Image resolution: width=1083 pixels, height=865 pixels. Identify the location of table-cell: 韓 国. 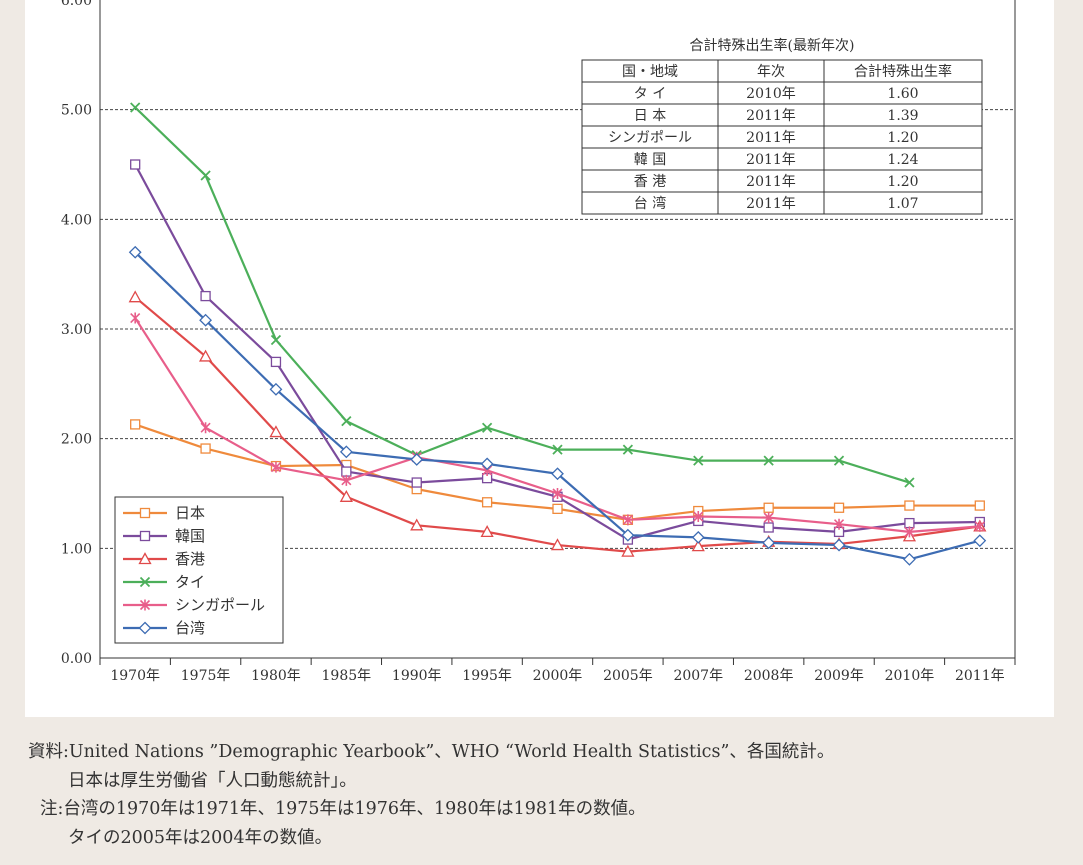
(650, 160).